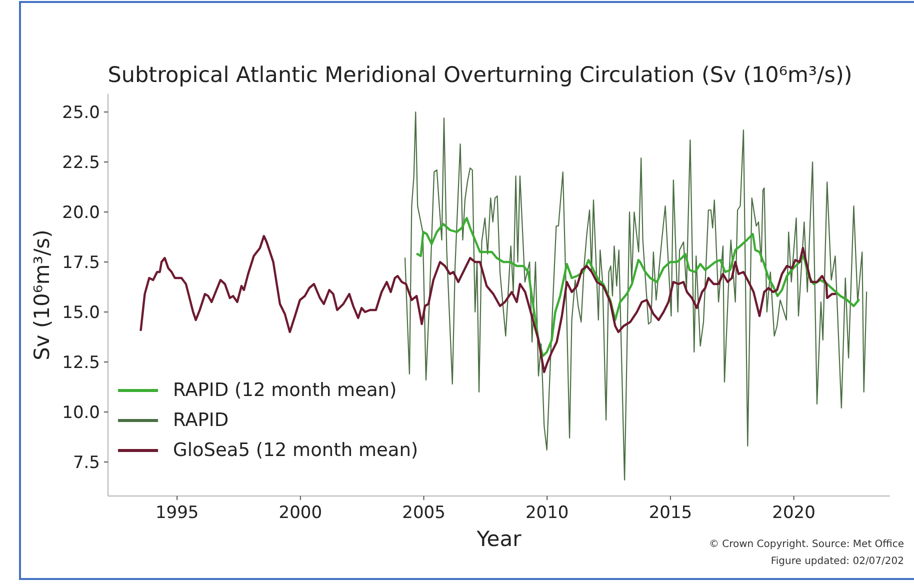 Image resolution: width=914 pixels, height=585 pixels. What do you see at coordinates (177, 513) in the screenshot?
I see `x-tick-label: 1995` at bounding box center [177, 513].